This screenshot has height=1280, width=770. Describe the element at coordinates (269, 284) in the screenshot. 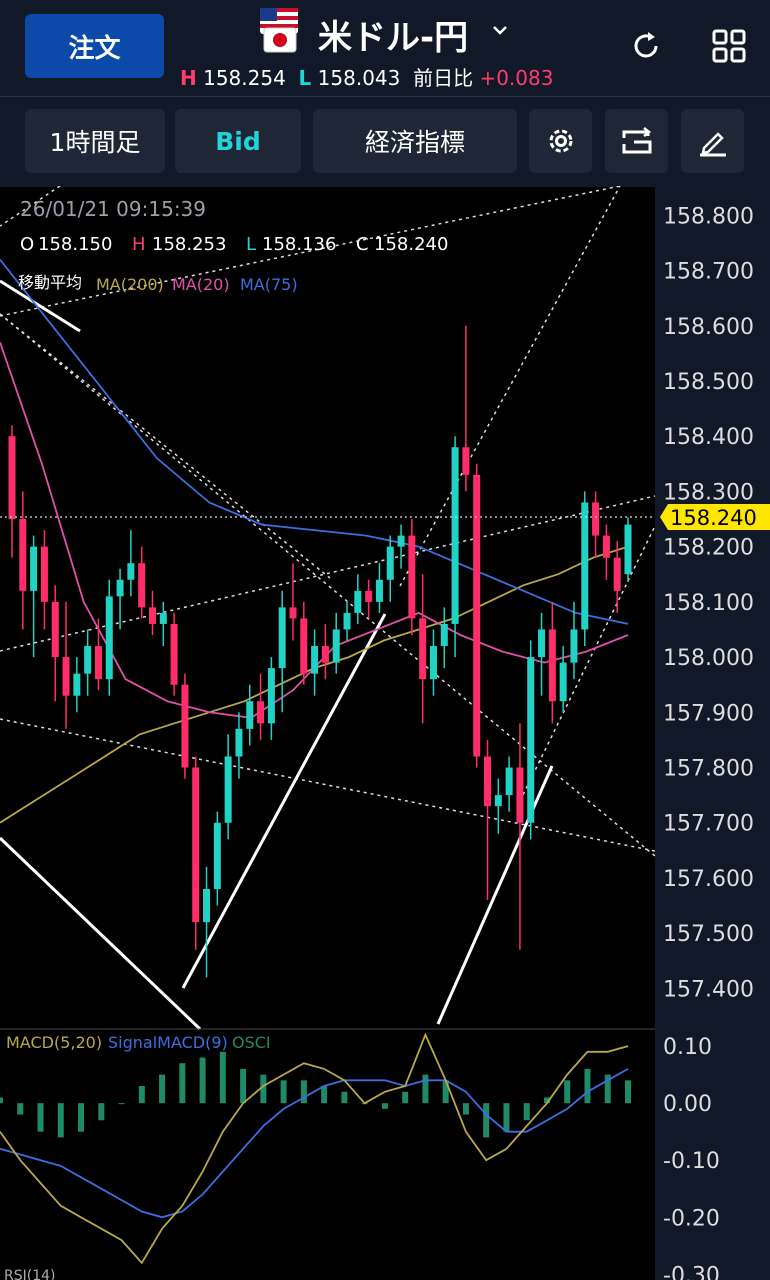

I see `ma75-legend: MA(75)` at that location.